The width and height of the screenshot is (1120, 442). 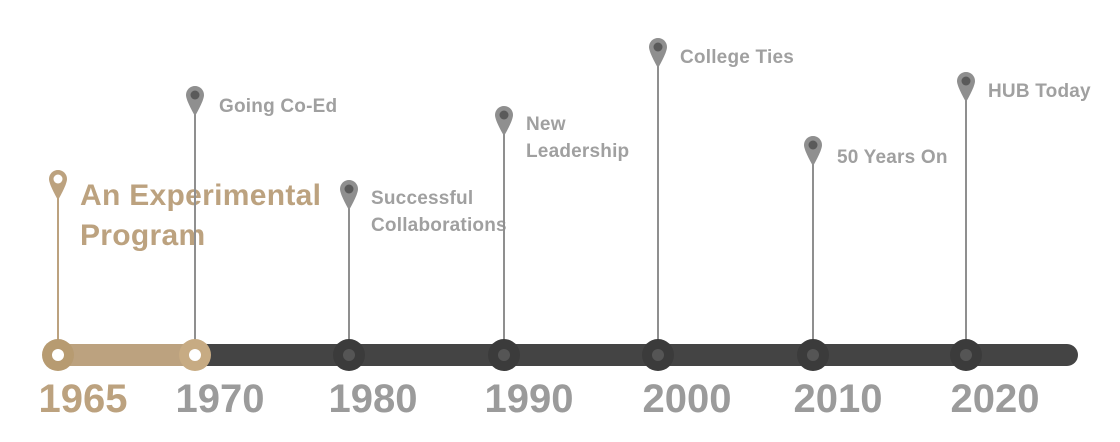 What do you see at coordinates (658, 205) in the screenshot?
I see `timeline-stem-2000` at bounding box center [658, 205].